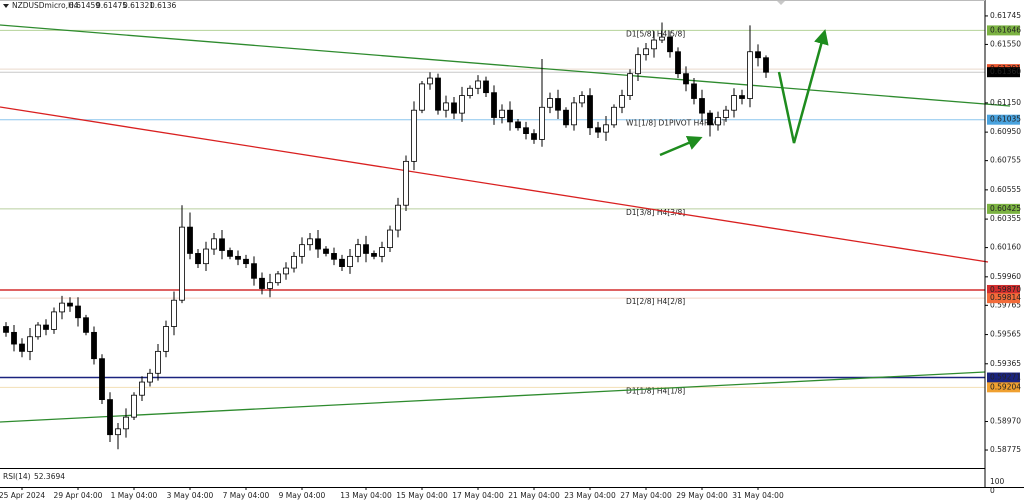 The image size is (1024, 503). Describe the element at coordinates (992, 490) in the screenshot. I see `rsi-tick-label: 0` at that location.